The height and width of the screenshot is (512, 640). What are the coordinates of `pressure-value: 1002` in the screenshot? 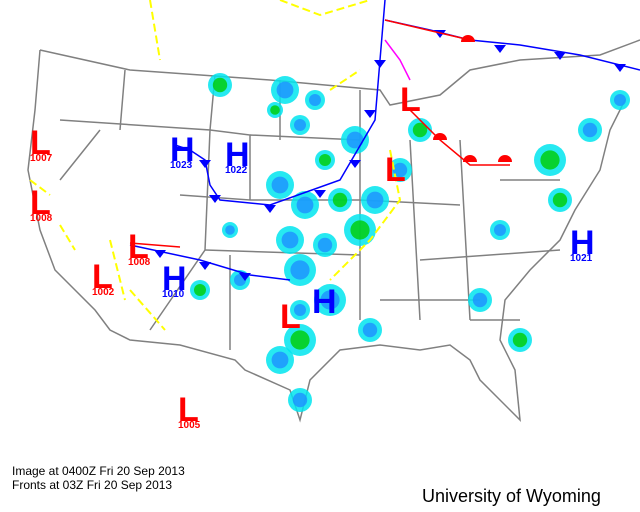 It's located at (103, 292).